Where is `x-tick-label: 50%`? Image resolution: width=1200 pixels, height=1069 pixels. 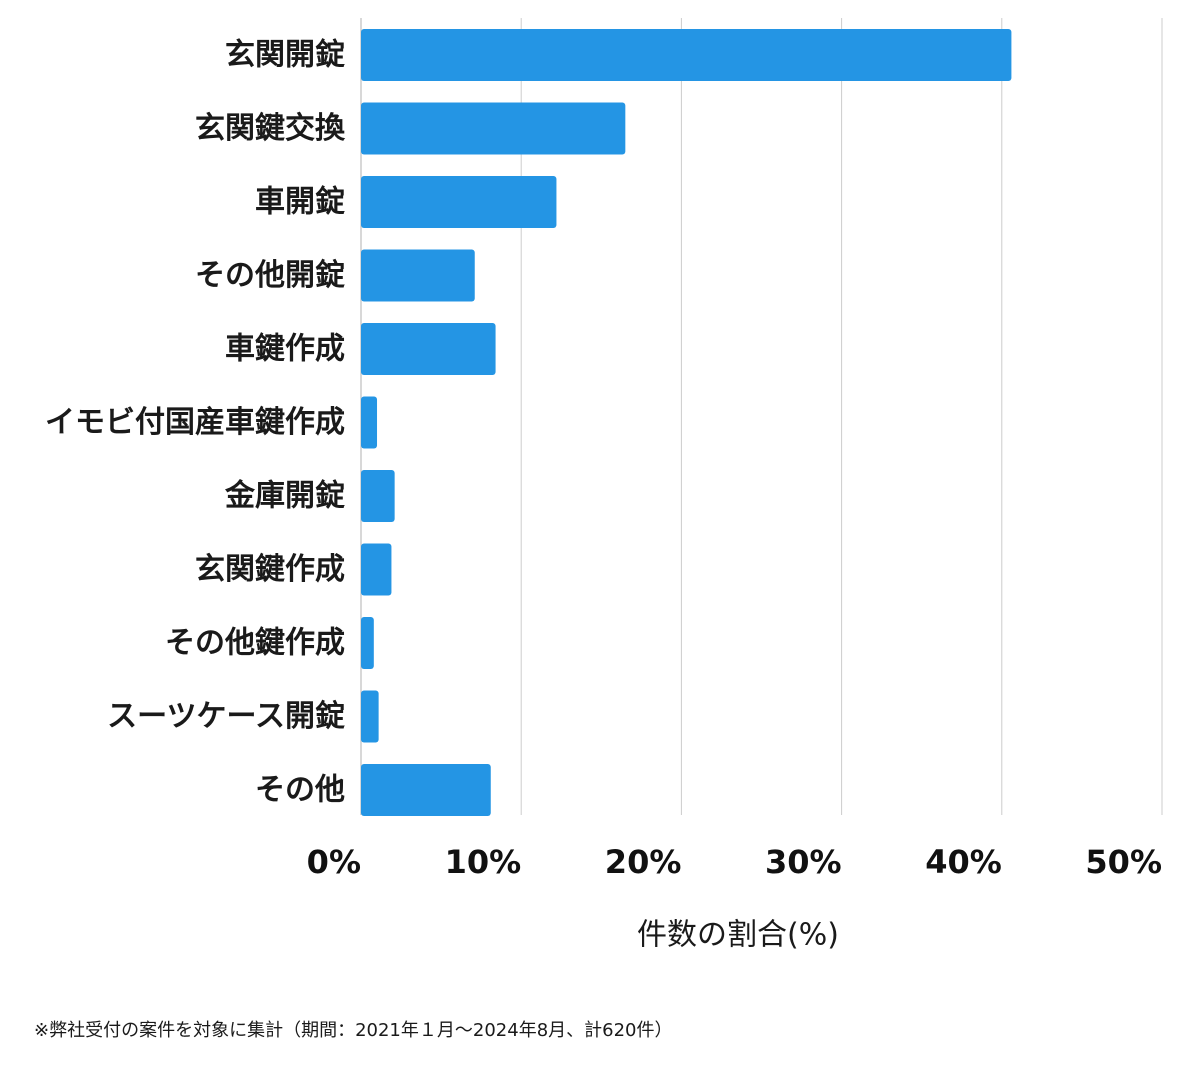 x-tick-label: 50% is located at coordinates (1123, 862).